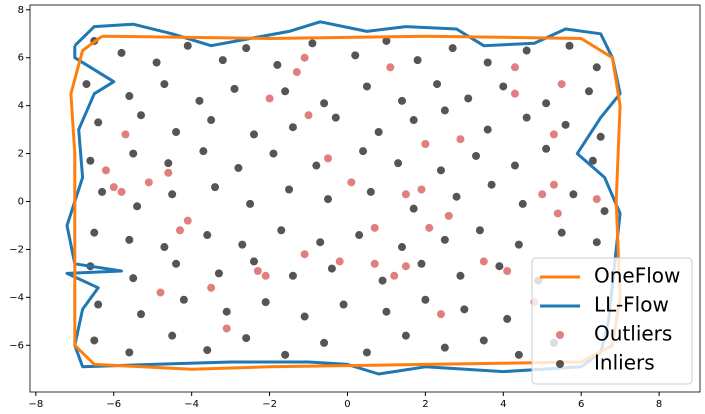 Image resolution: width=705 pixels, height=414 pixels. I want to click on x-tick-label: −4, so click(191, 404).